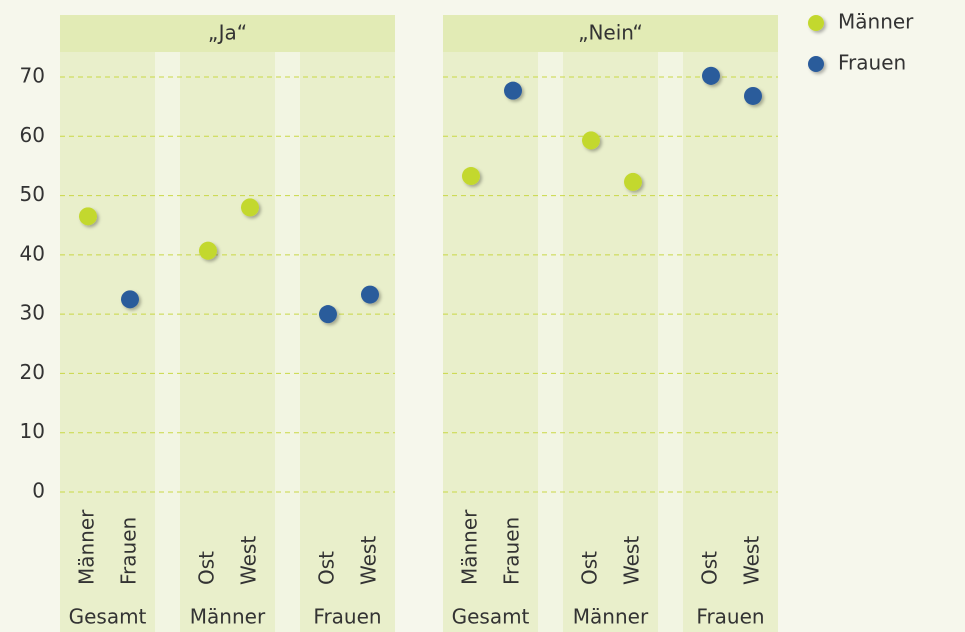  I want to click on y-tick-label: 30, so click(32, 313).